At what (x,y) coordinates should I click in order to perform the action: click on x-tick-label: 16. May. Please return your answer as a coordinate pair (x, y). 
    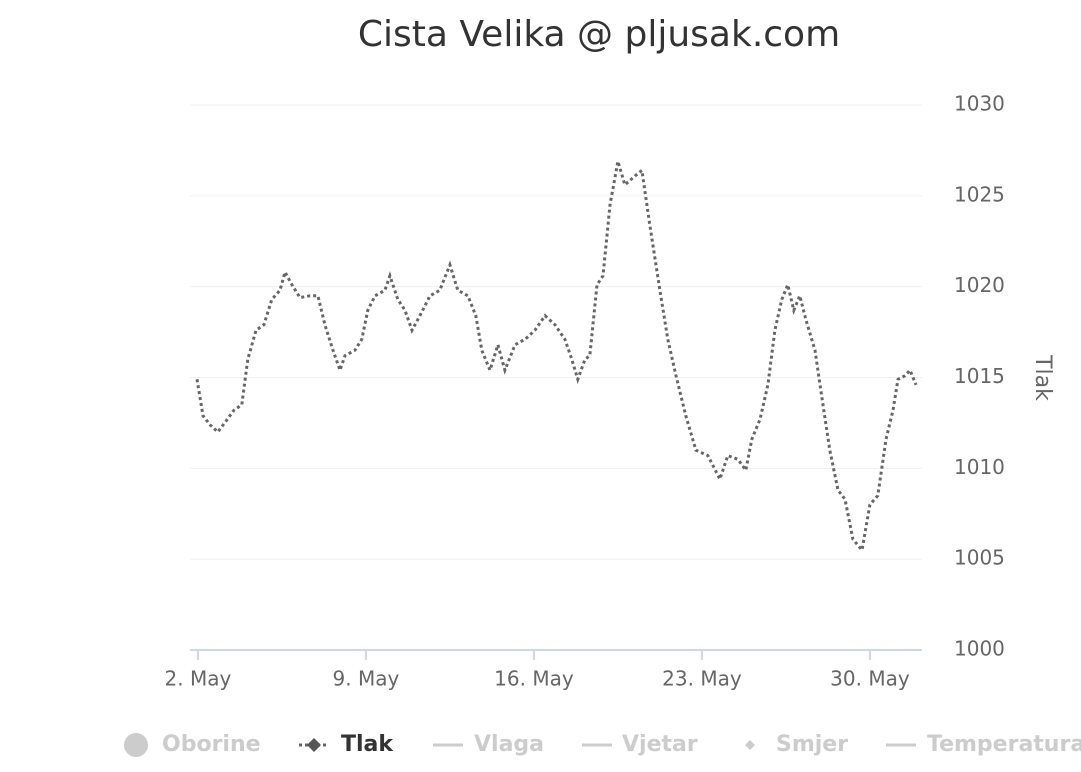
    Looking at the image, I should click on (534, 679).